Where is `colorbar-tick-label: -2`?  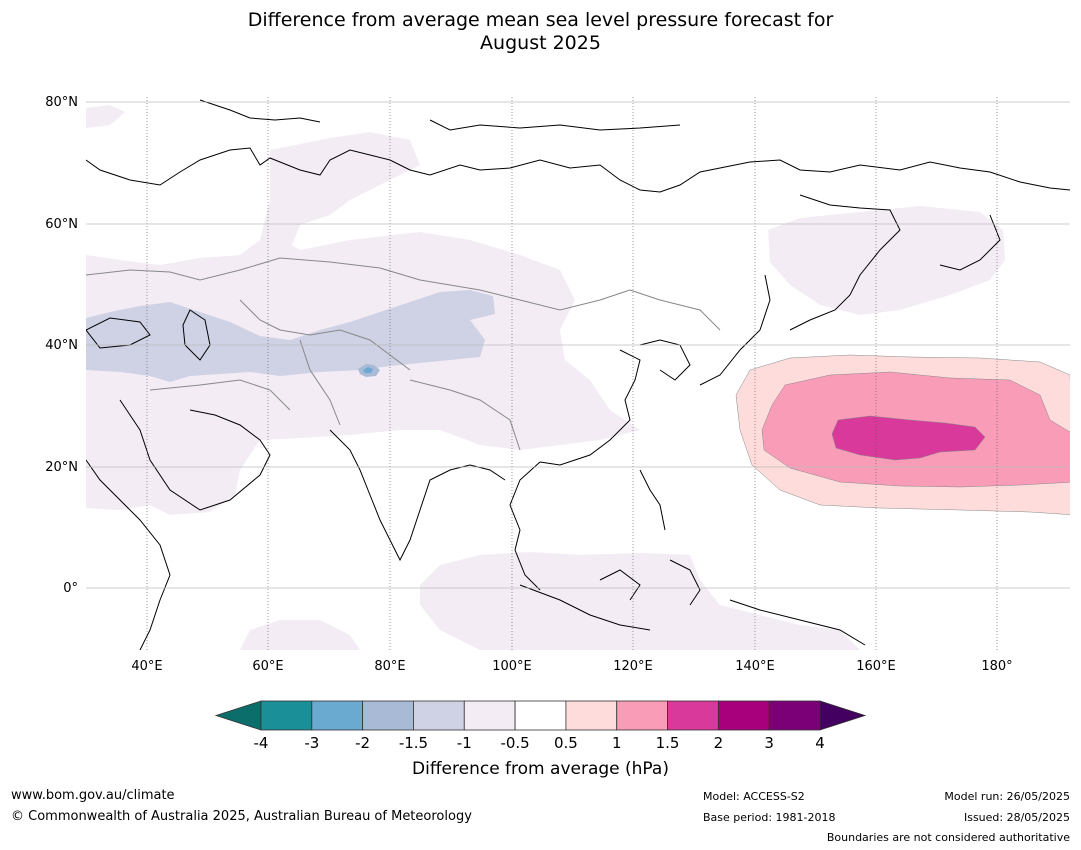 colorbar-tick-label: -2 is located at coordinates (363, 743).